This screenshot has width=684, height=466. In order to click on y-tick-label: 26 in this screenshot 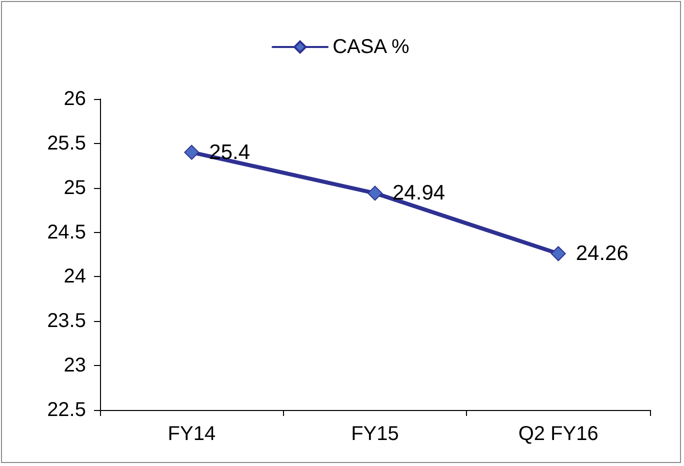, I will do `click(75, 99)`.